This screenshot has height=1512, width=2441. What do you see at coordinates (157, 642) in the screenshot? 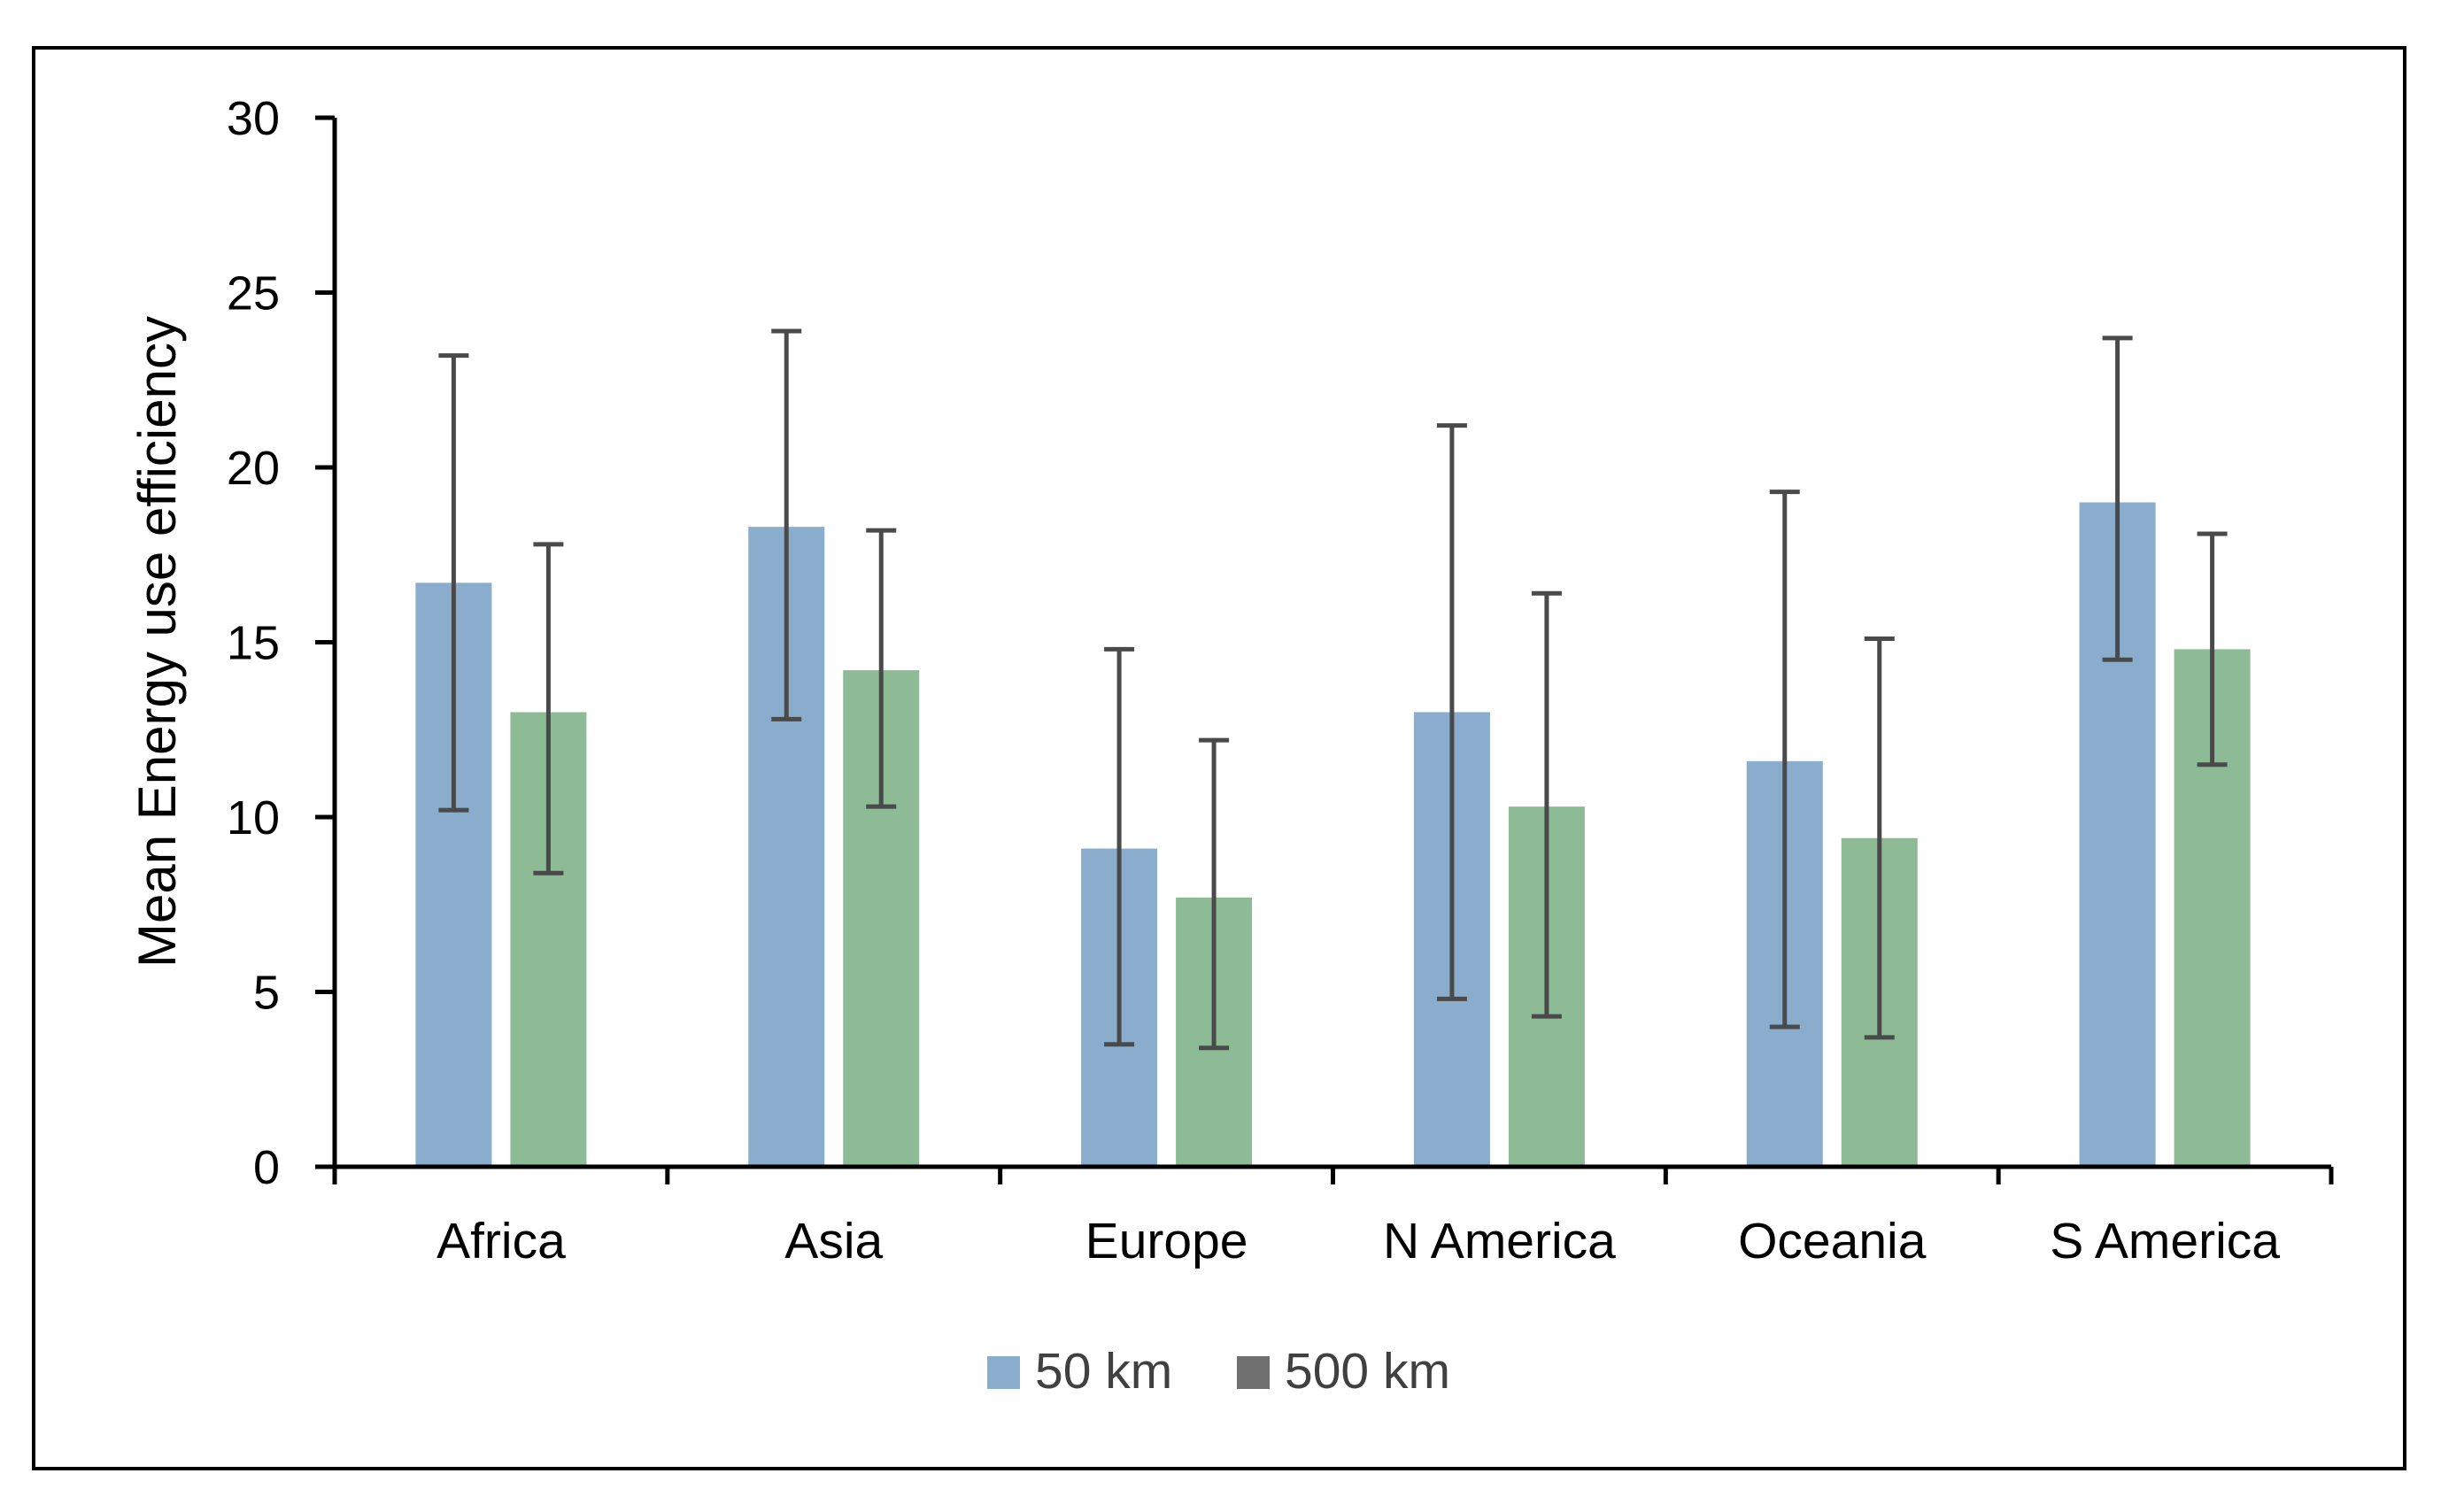
I see `y-axis-title: Mean Energy use efficiency` at bounding box center [157, 642].